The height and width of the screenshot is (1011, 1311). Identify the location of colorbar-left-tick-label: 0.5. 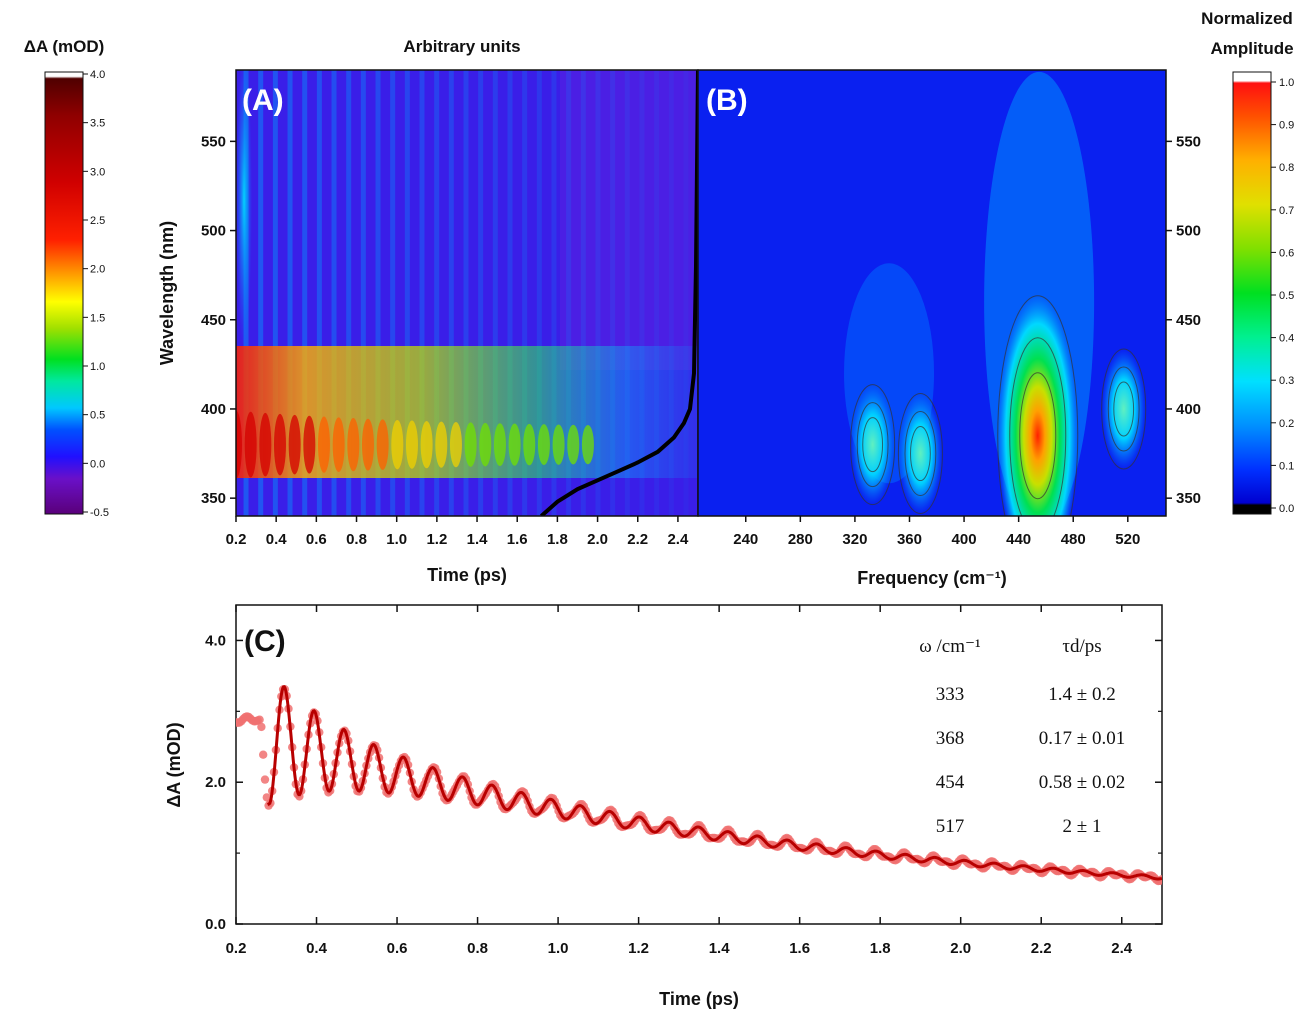
(97, 416).